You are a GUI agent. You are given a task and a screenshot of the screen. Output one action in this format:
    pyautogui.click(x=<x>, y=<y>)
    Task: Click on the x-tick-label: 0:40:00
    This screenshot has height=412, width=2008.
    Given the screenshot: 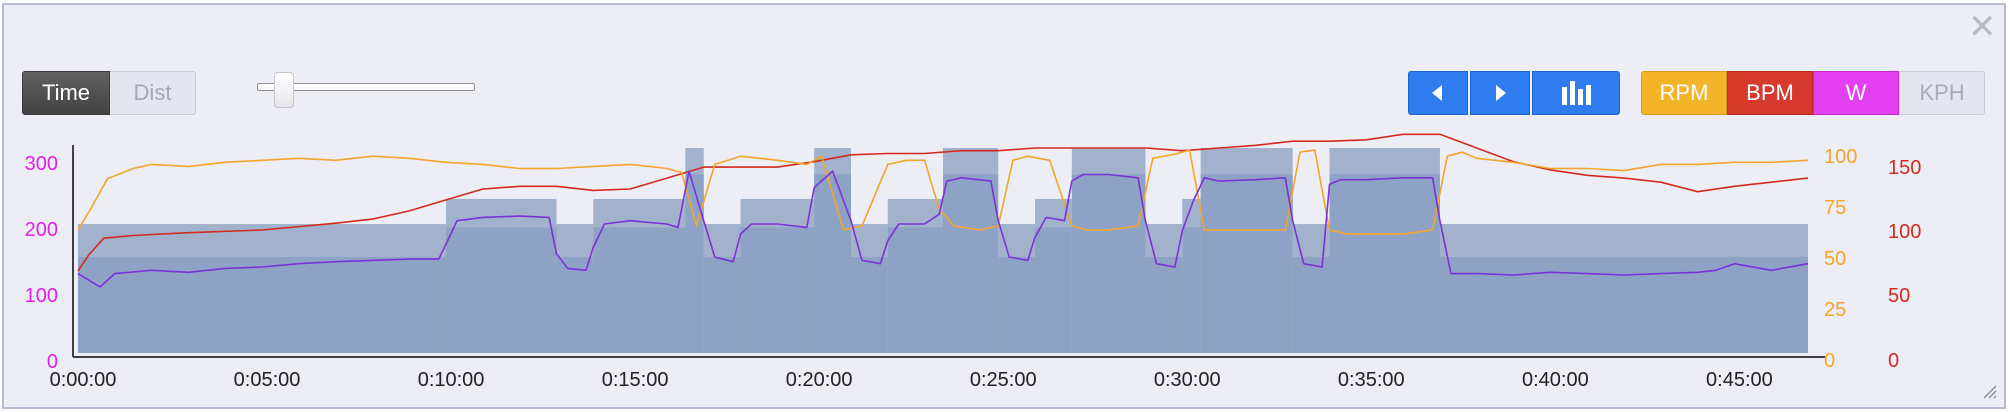 What is the action you would take?
    pyautogui.click(x=1555, y=380)
    